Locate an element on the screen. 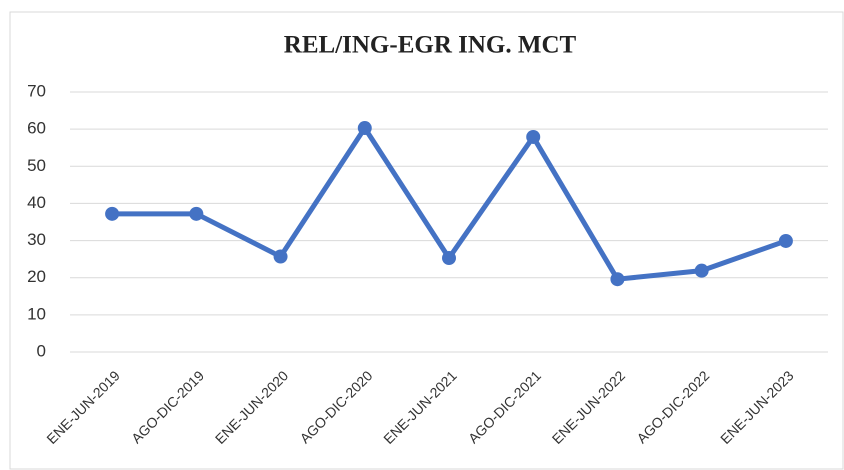 The image size is (844, 470). chart-title: REL/ING-EGR ING. MCT is located at coordinates (430, 45).